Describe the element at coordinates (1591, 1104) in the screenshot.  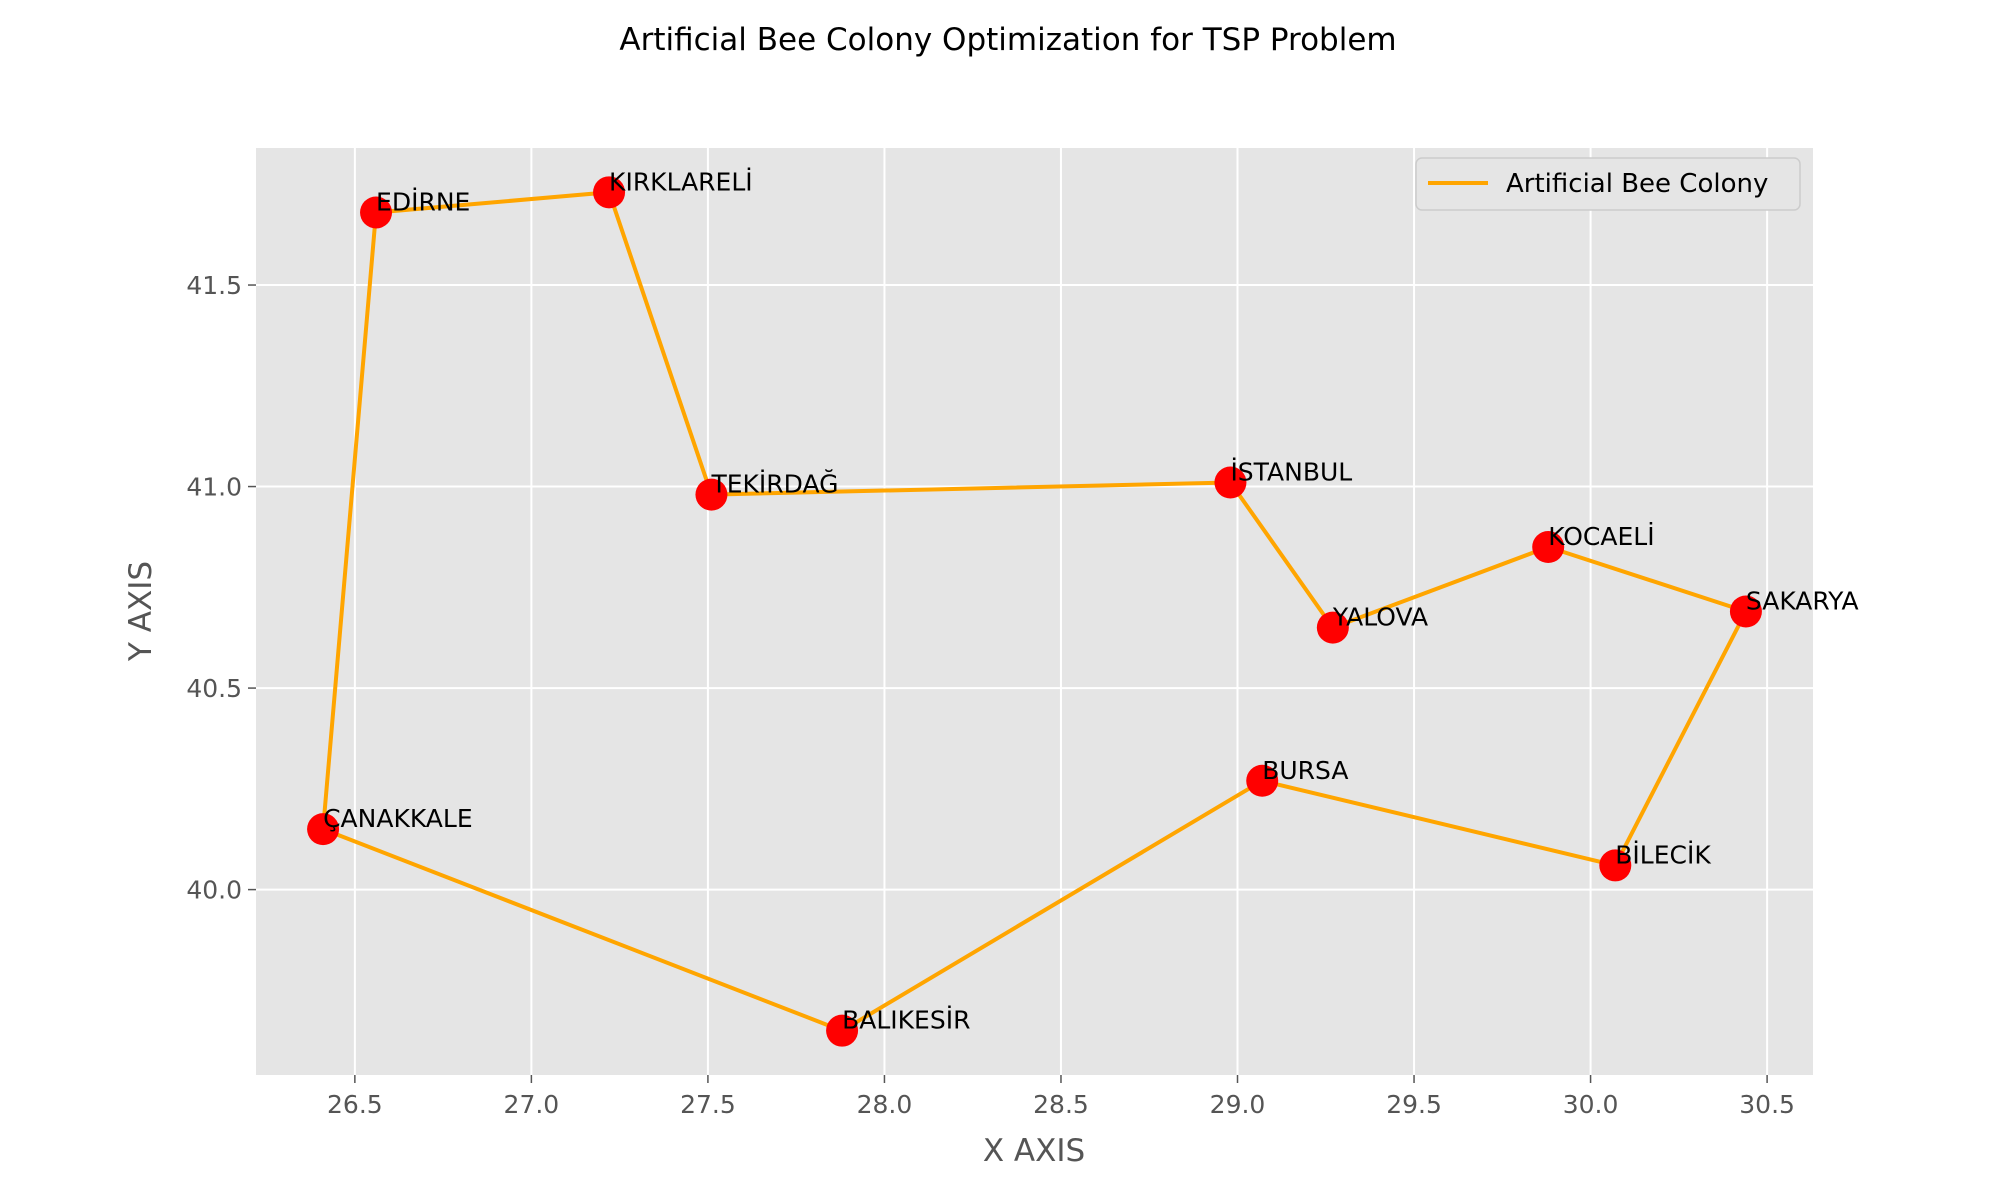
I see `x-tick-label: 30.0` at that location.